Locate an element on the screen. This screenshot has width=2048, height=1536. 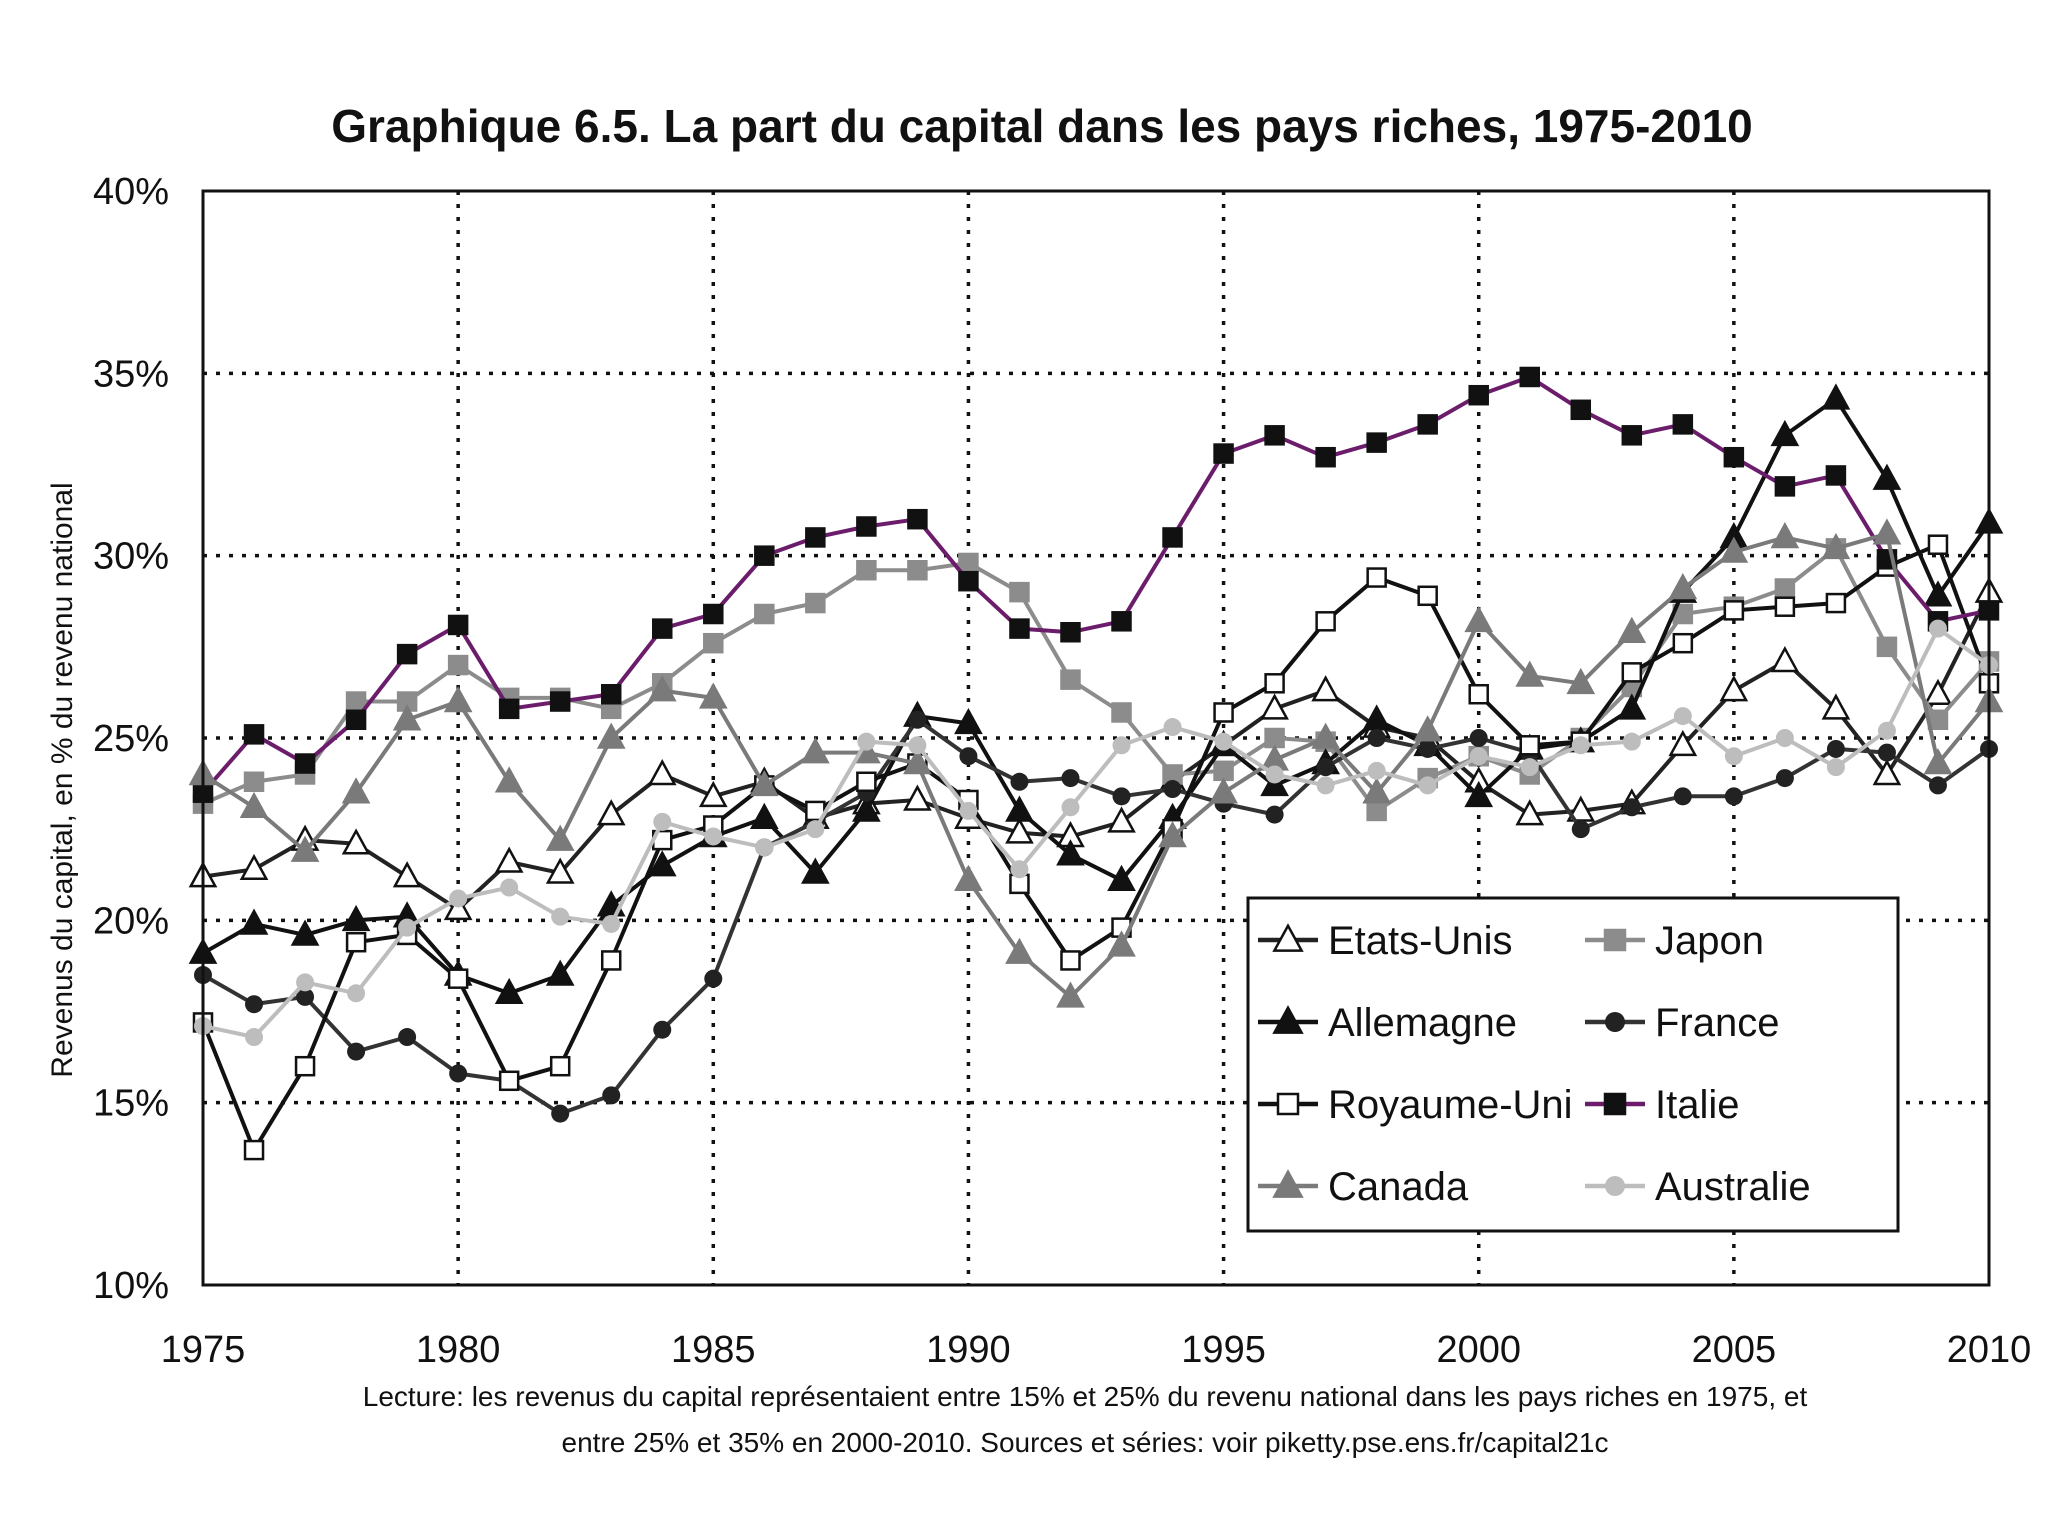
x-tick-label: 1995 is located at coordinates (1223, 1350).